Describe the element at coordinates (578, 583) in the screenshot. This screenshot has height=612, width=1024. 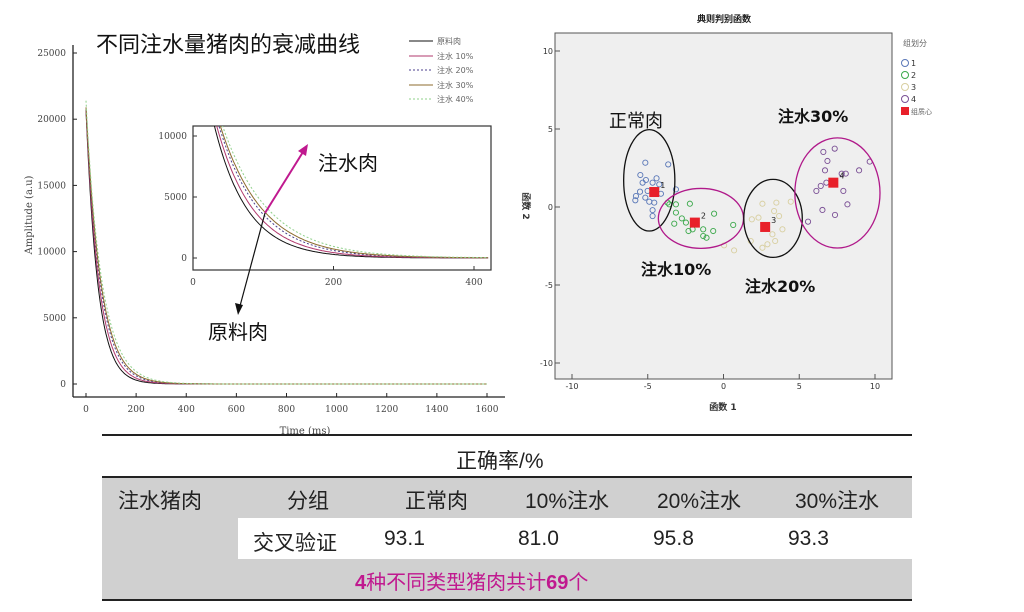
I see `footer-text-2: 个` at that location.